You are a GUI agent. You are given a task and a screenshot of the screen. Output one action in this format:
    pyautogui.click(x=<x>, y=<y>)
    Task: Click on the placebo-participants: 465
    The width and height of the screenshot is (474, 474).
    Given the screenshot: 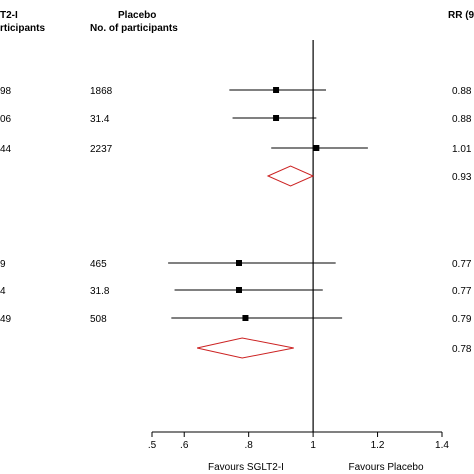 What is the action you would take?
    pyautogui.click(x=98, y=264)
    